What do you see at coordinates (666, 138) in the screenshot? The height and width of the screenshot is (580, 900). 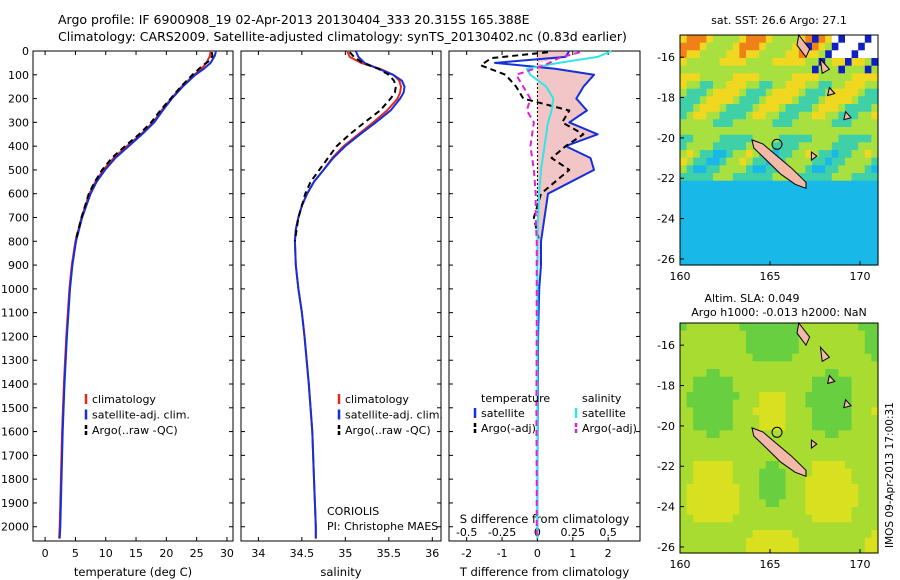 I see `lat-tick-label: -20` at bounding box center [666, 138].